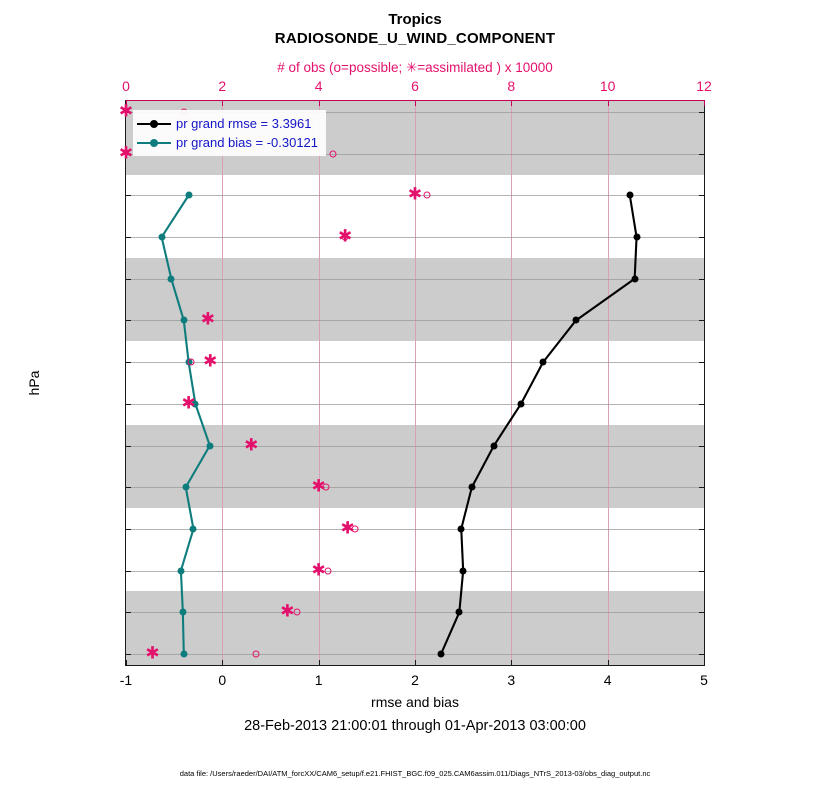  Describe the element at coordinates (126, 86) in the screenshot. I see `top-axis-tick-label: 0` at that location.